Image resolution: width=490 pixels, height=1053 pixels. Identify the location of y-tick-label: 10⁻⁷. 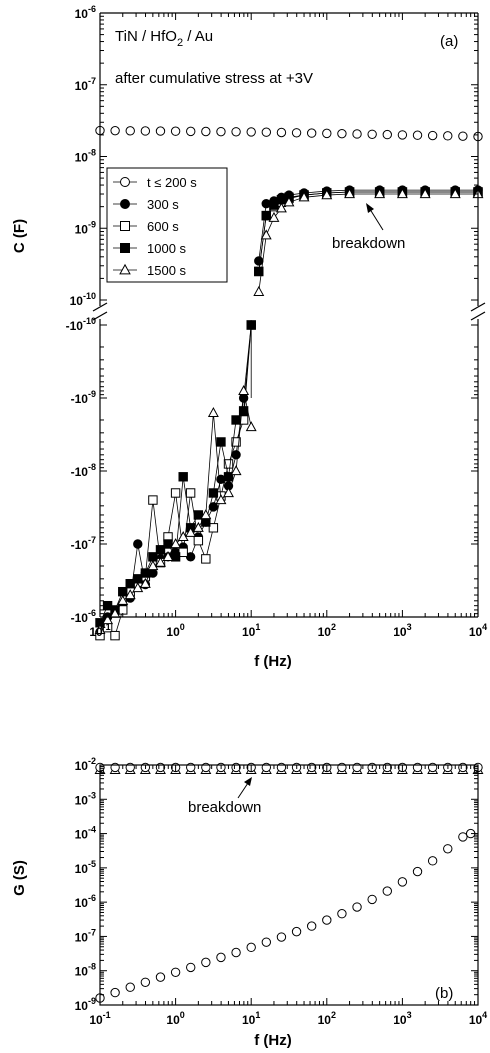
(85, 84).